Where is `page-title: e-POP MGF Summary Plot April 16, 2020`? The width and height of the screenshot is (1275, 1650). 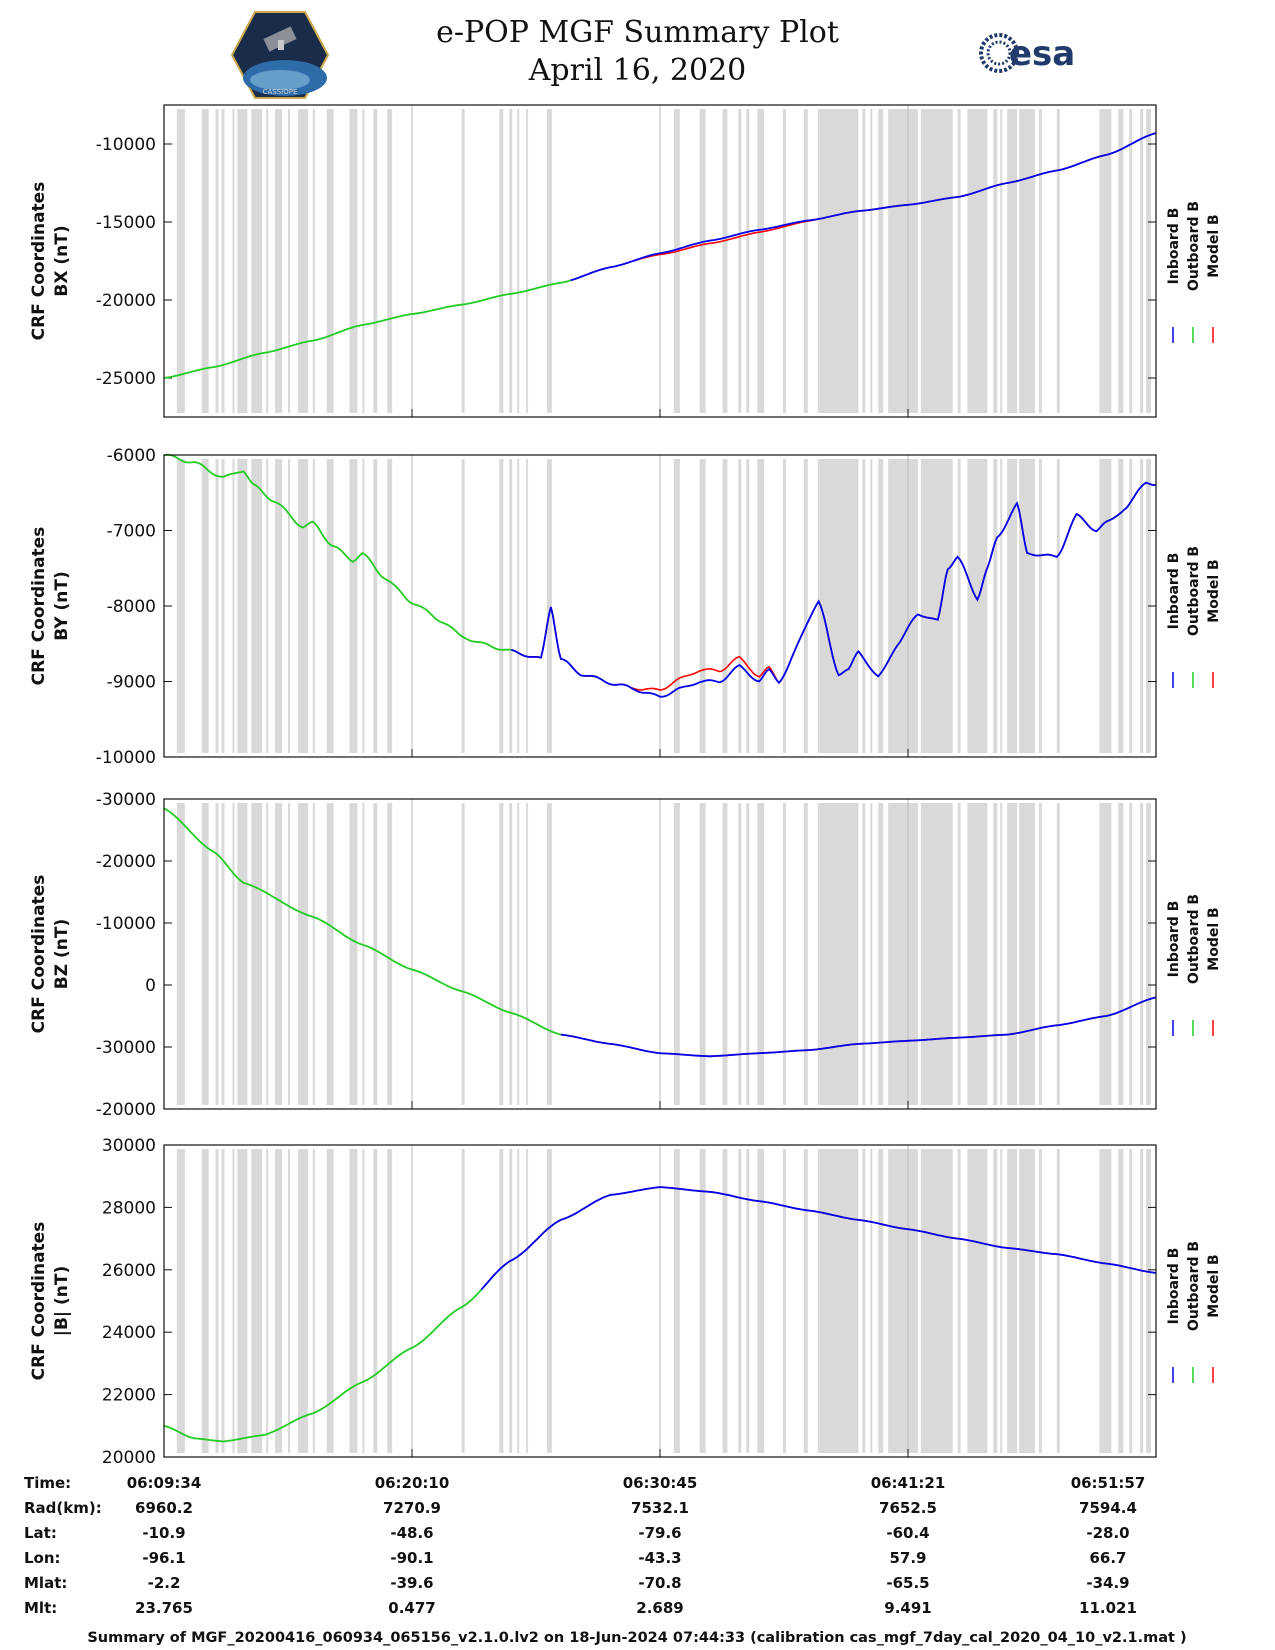
page-title: e-POP MGF Summary Plot April 16, 2020 is located at coordinates (637, 52).